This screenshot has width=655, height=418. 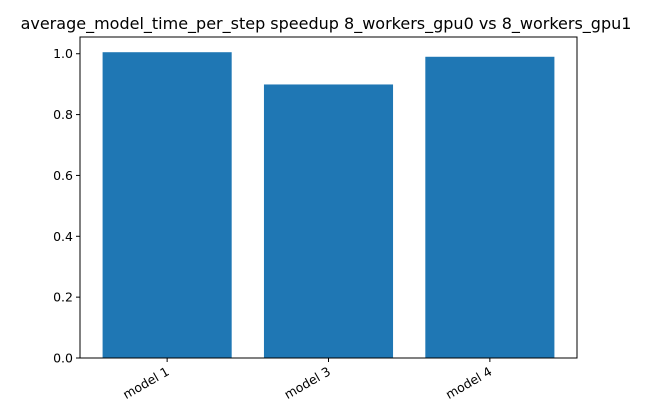 I want to click on y-axis: 0.0 0.2 0.4 0.6 0.8 1.0, so click(x=66, y=206).